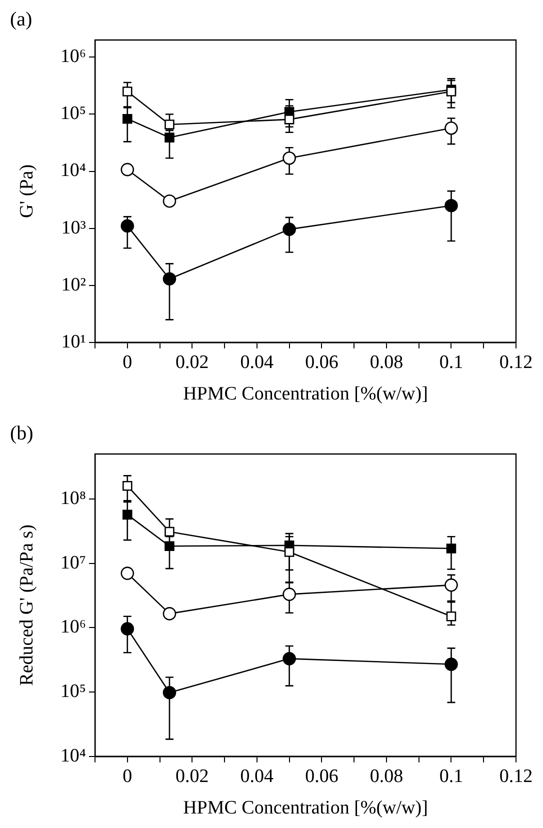  Describe the element at coordinates (21, 19) in the screenshot. I see `chart-title: (a)` at that location.